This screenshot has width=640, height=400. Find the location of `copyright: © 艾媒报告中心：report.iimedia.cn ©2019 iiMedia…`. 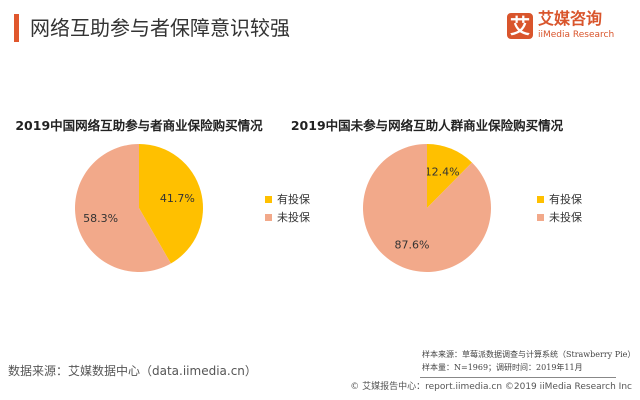

copyright: © 艾媒报告中心：report.iimedia.cn ©2019 iiMedia… is located at coordinates (491, 387).